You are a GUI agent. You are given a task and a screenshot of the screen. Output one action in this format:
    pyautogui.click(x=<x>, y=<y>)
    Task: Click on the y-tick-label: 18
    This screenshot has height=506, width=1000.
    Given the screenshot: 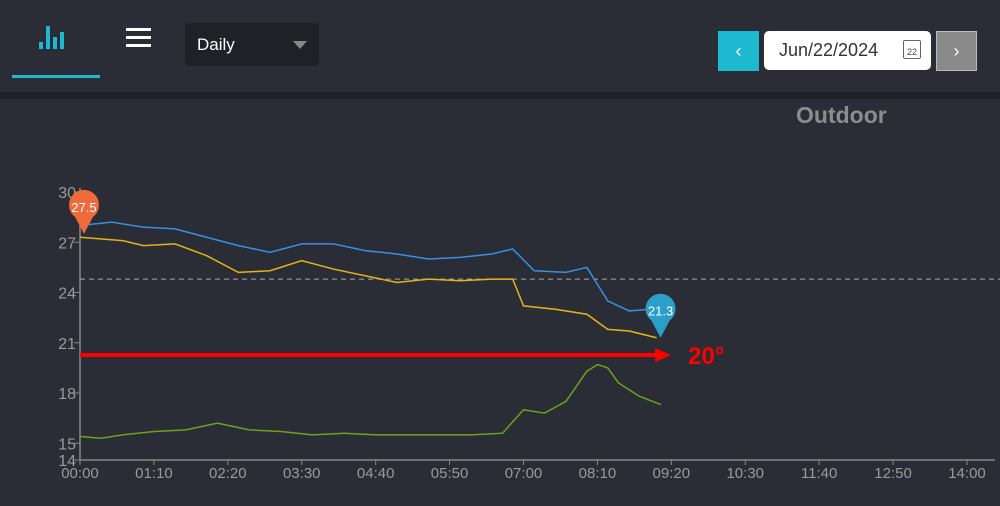 What is the action you would take?
    pyautogui.click(x=67, y=394)
    